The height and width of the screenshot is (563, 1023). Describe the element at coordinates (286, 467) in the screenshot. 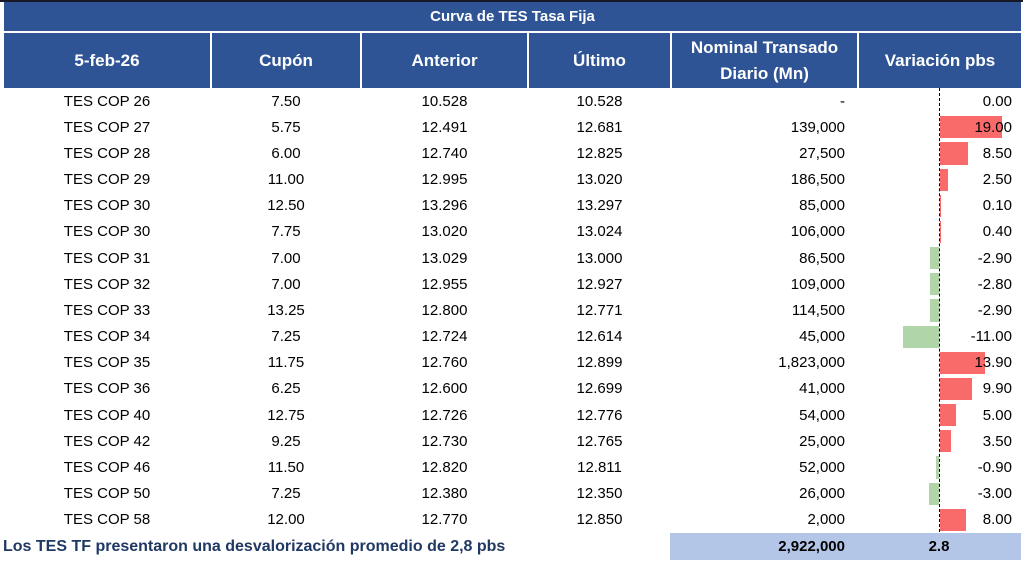

I see `cupon-cell: 11.50` at that location.